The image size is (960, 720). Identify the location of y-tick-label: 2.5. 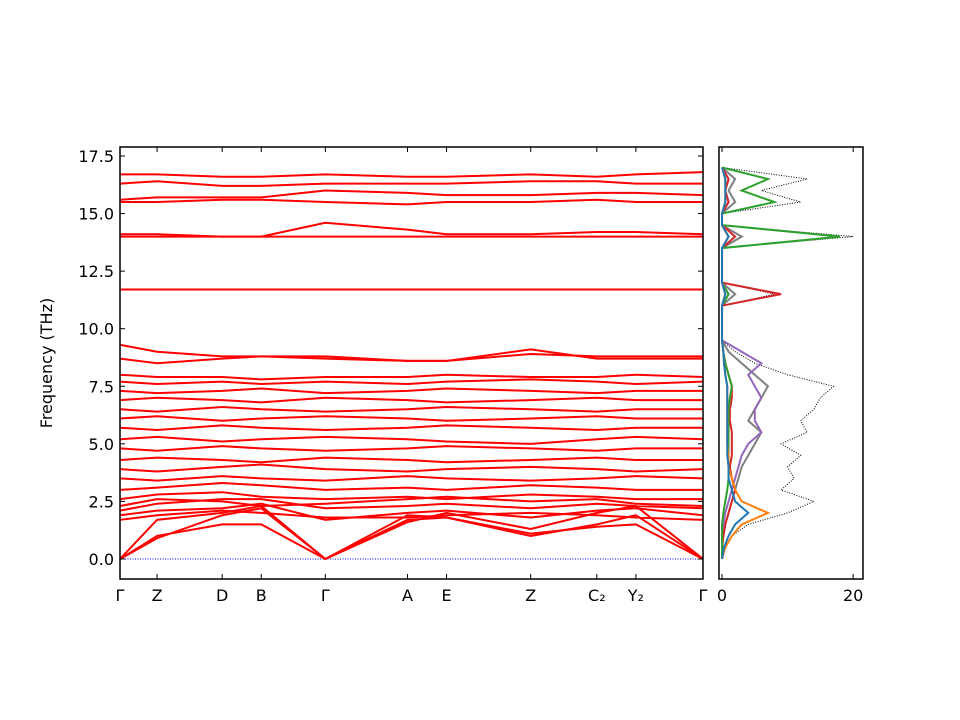
(101, 501).